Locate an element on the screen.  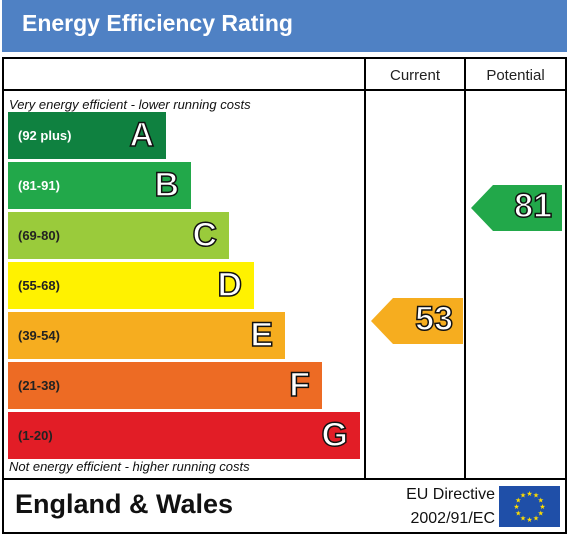
directive-line-2: 2002/91/EC is located at coordinates (452, 518).